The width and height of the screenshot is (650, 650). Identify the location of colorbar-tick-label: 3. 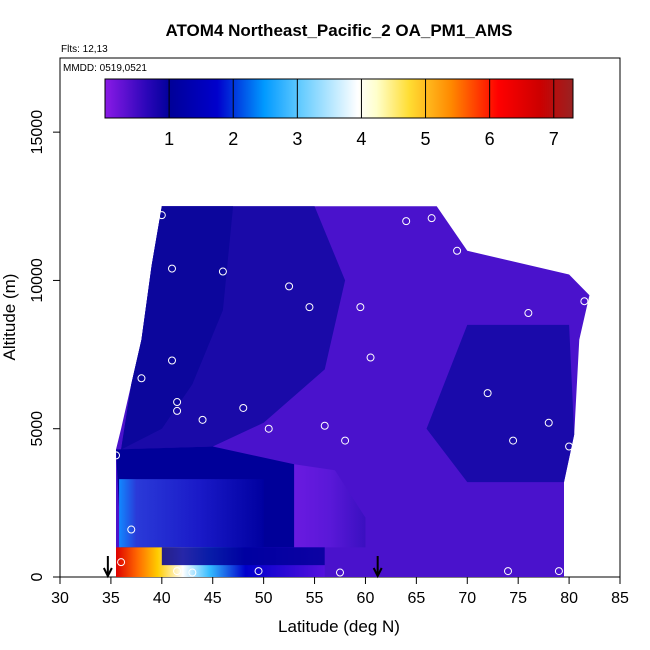
(297, 139).